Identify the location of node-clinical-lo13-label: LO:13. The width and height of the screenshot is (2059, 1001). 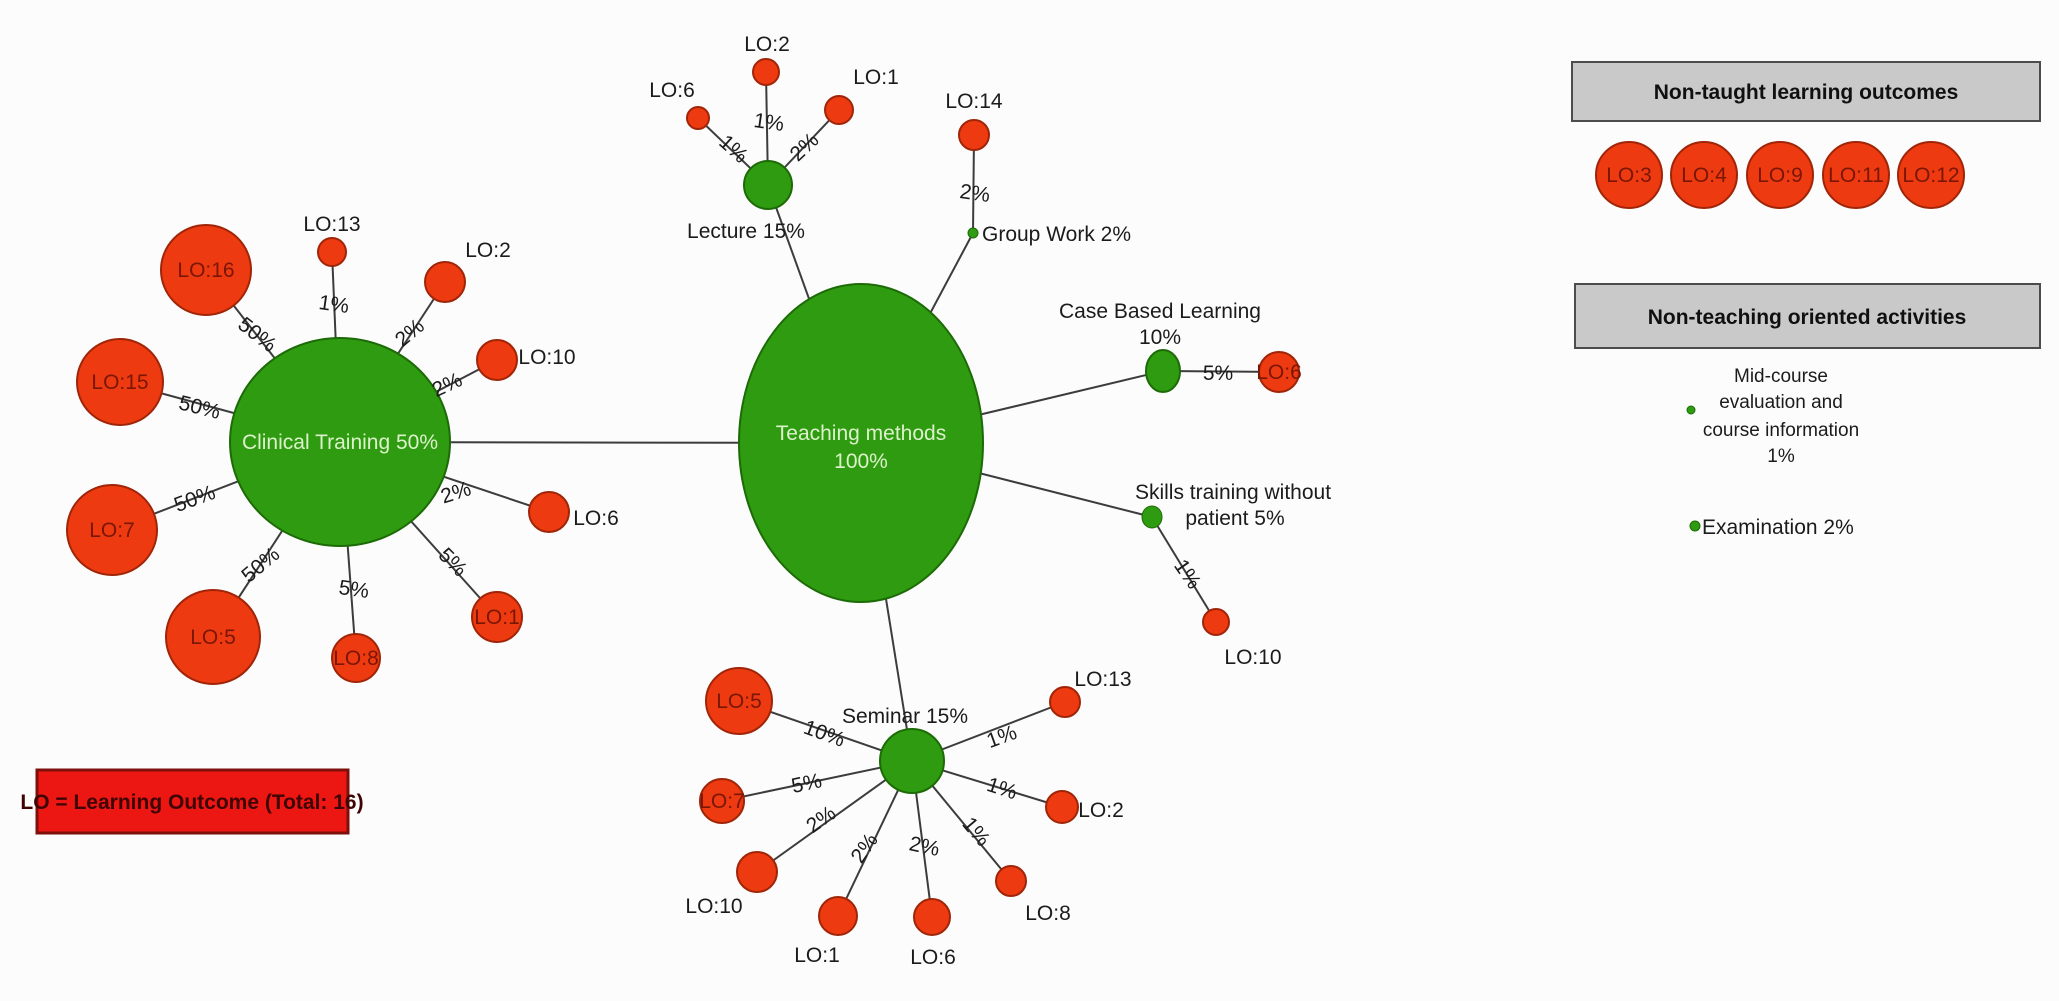
(331, 224).